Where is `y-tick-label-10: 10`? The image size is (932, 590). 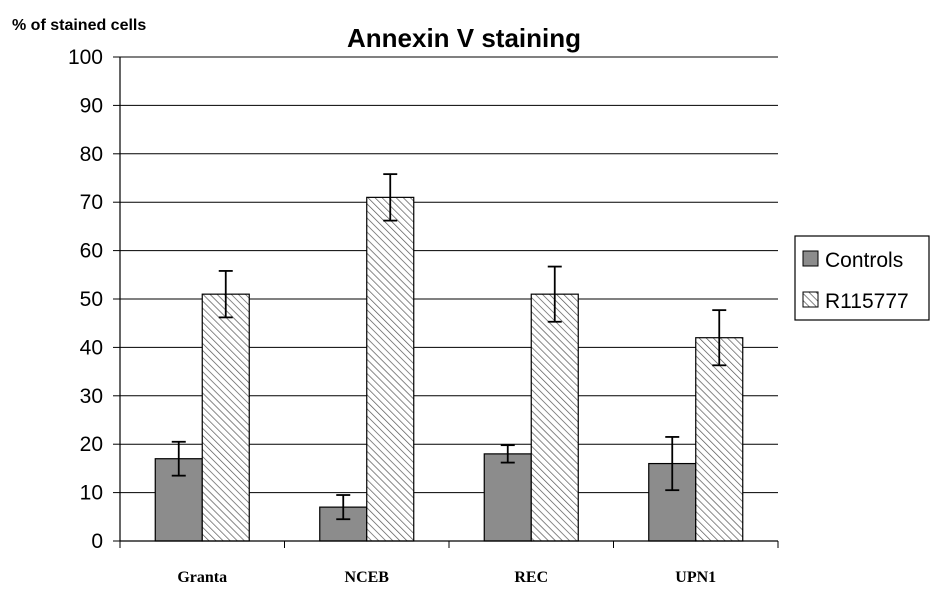
y-tick-label-10: 10 is located at coordinates (91, 493).